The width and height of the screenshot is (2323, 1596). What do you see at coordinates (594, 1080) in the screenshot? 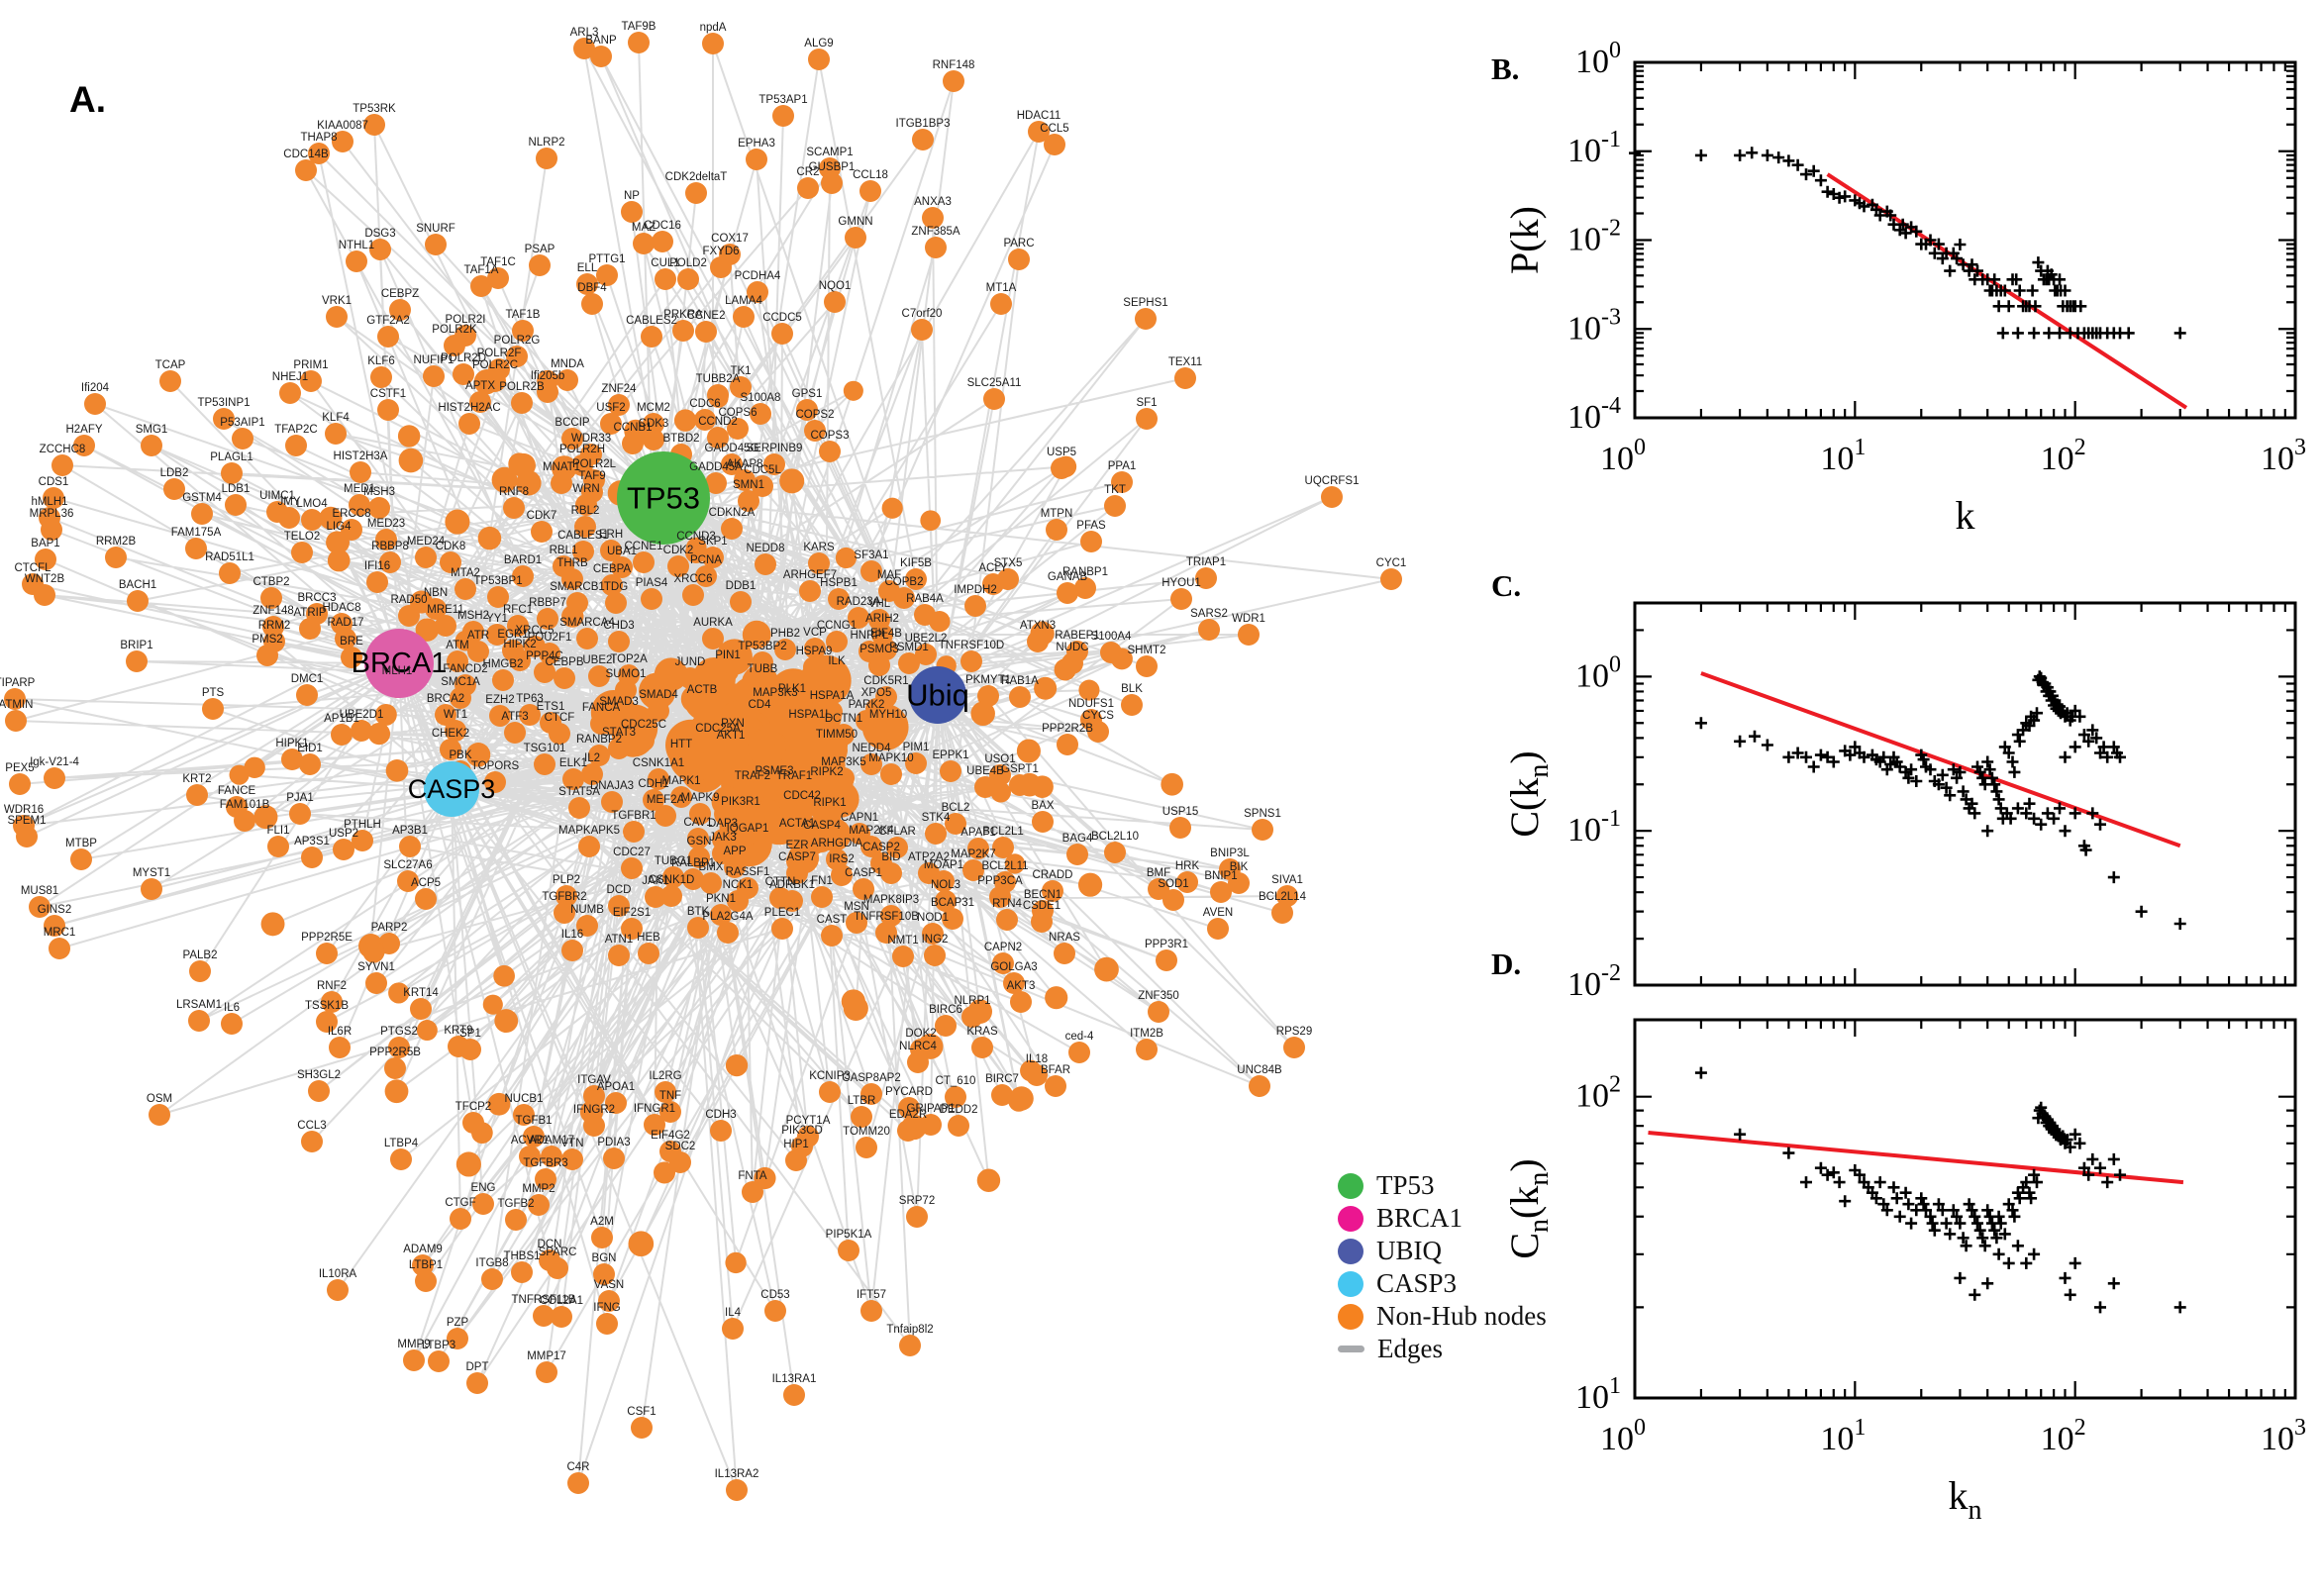
I see `svg-text: ITGAV` at bounding box center [594, 1080].